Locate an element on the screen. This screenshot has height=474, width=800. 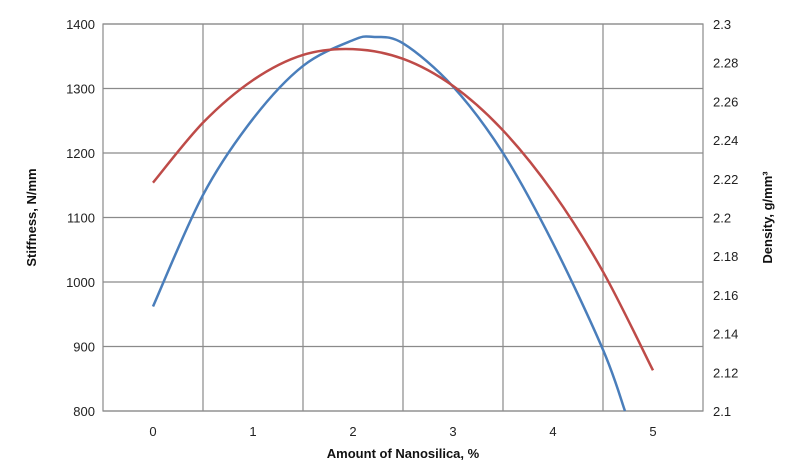
y2-tick-label: 2.14 is located at coordinates (725, 334).